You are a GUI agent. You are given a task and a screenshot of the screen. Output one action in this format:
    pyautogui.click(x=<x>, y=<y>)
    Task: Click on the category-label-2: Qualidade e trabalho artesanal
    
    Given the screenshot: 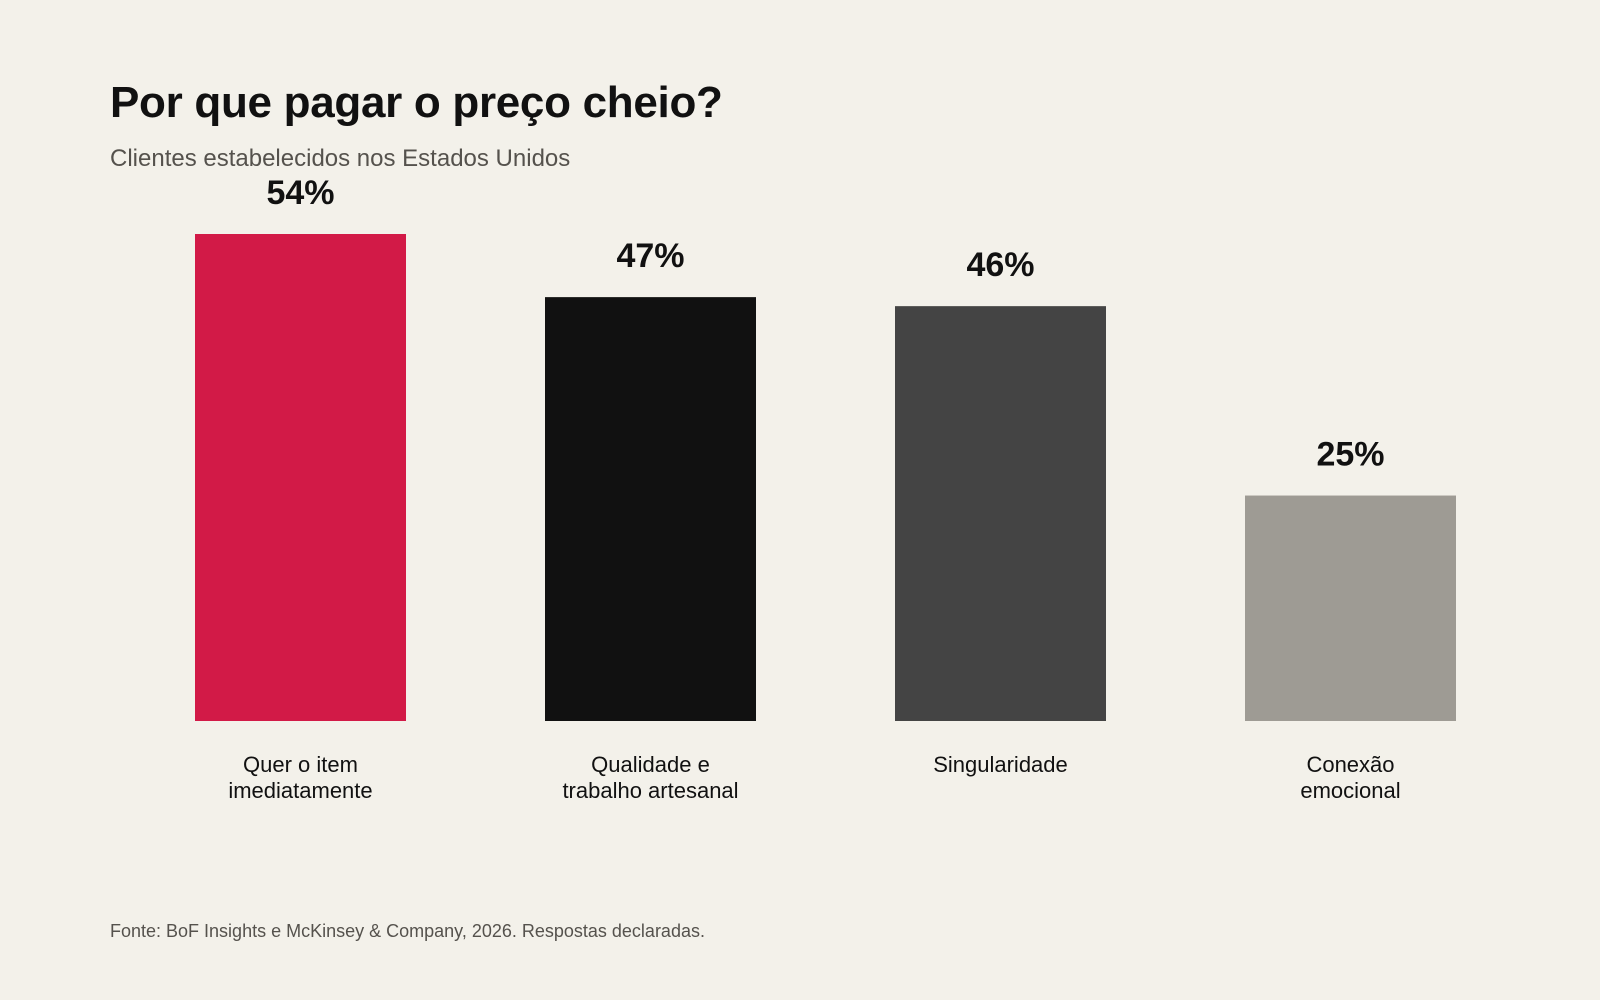 What is the action you would take?
    pyautogui.click(x=650, y=777)
    